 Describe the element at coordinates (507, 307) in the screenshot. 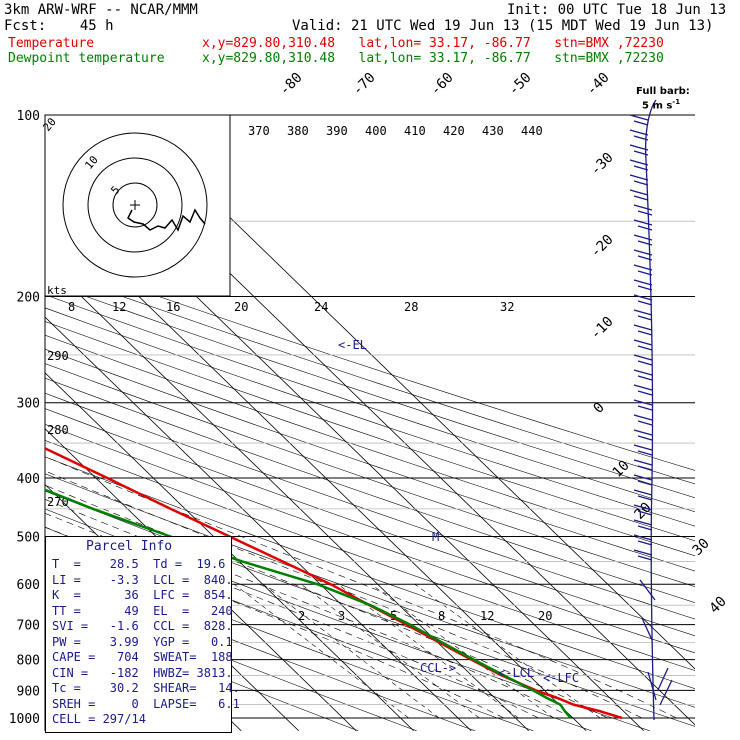

I see `speed-tick-label: 32` at that location.